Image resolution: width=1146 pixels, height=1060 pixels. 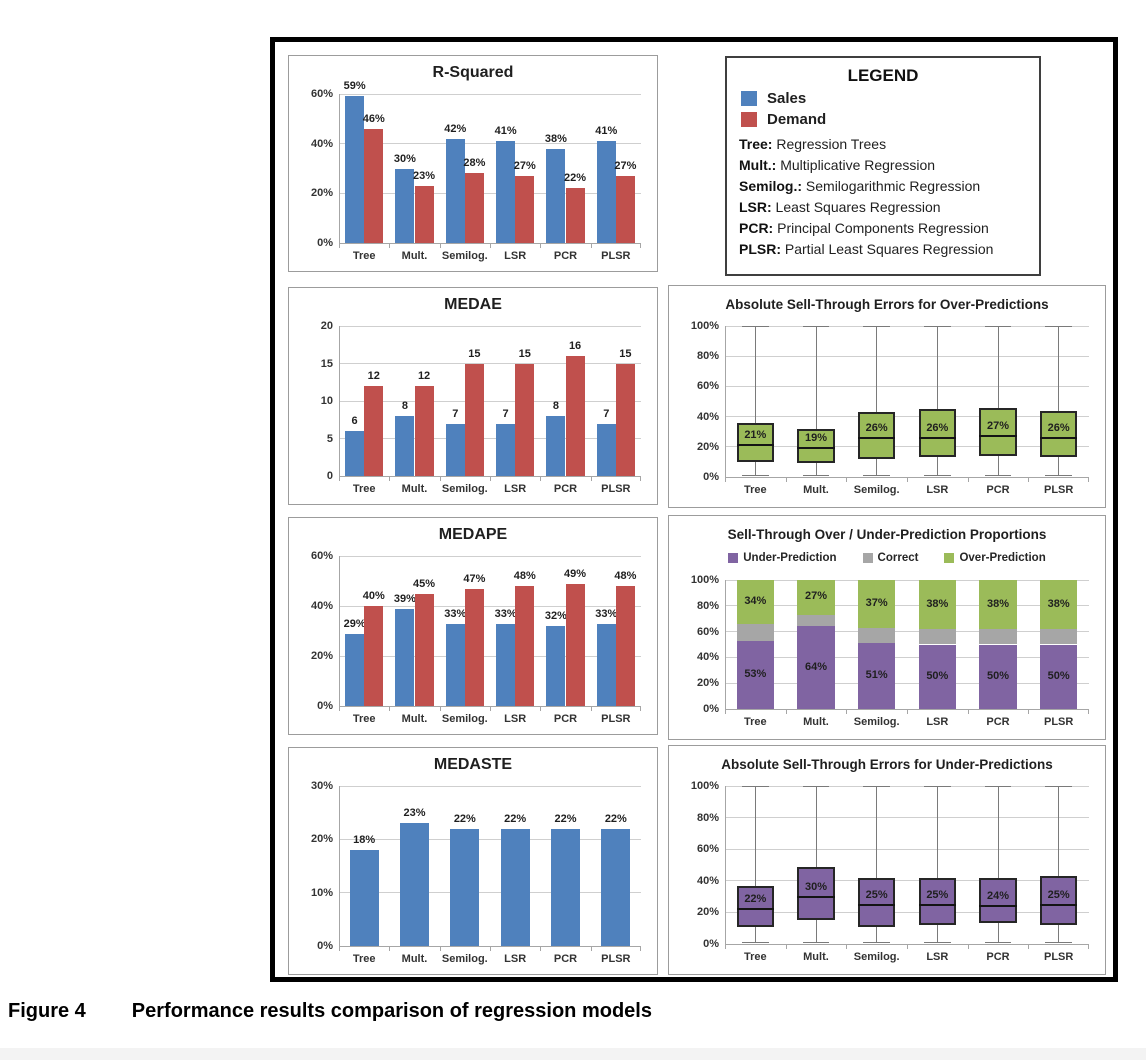 I want to click on legend-entry: PLSR: Partial Least Squares Regression, so click(x=866, y=249).